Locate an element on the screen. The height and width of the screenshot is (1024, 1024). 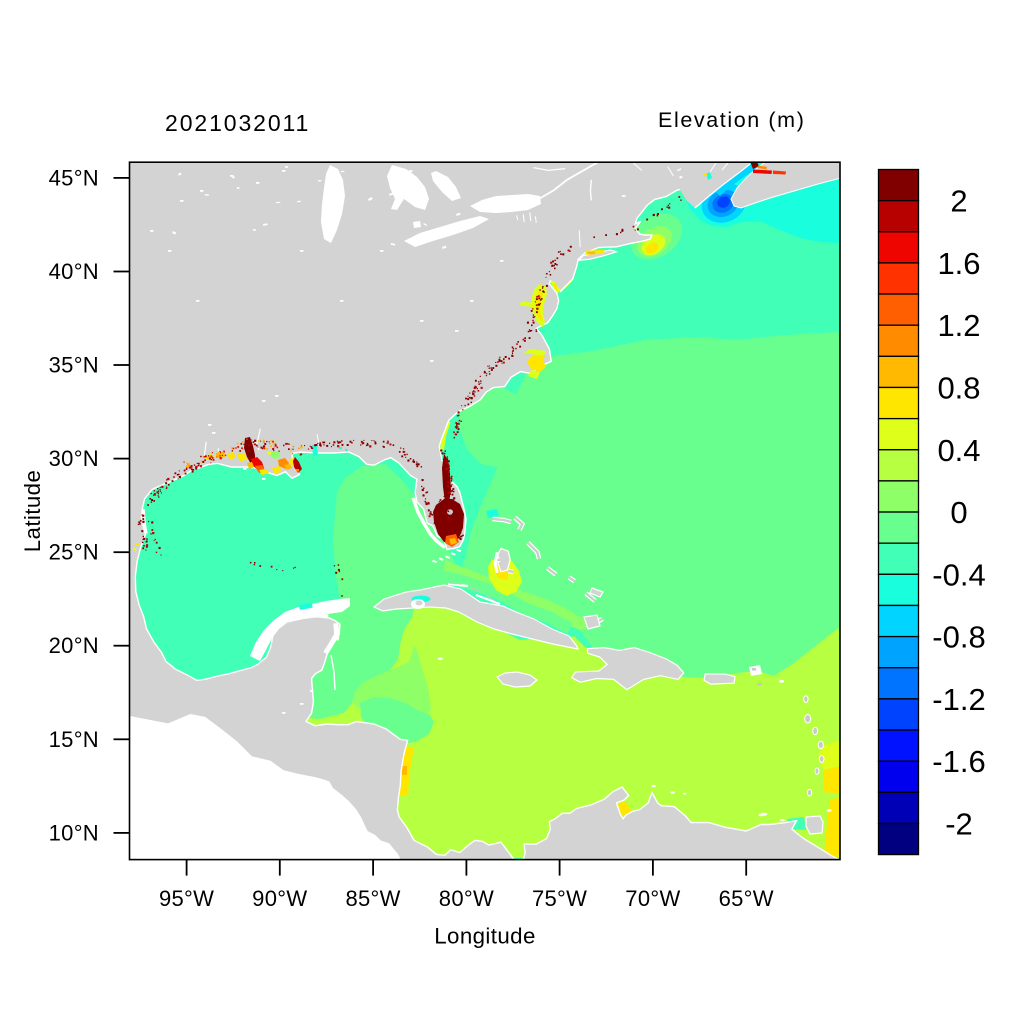
svg-text: 1.6 is located at coordinates (958, 263).